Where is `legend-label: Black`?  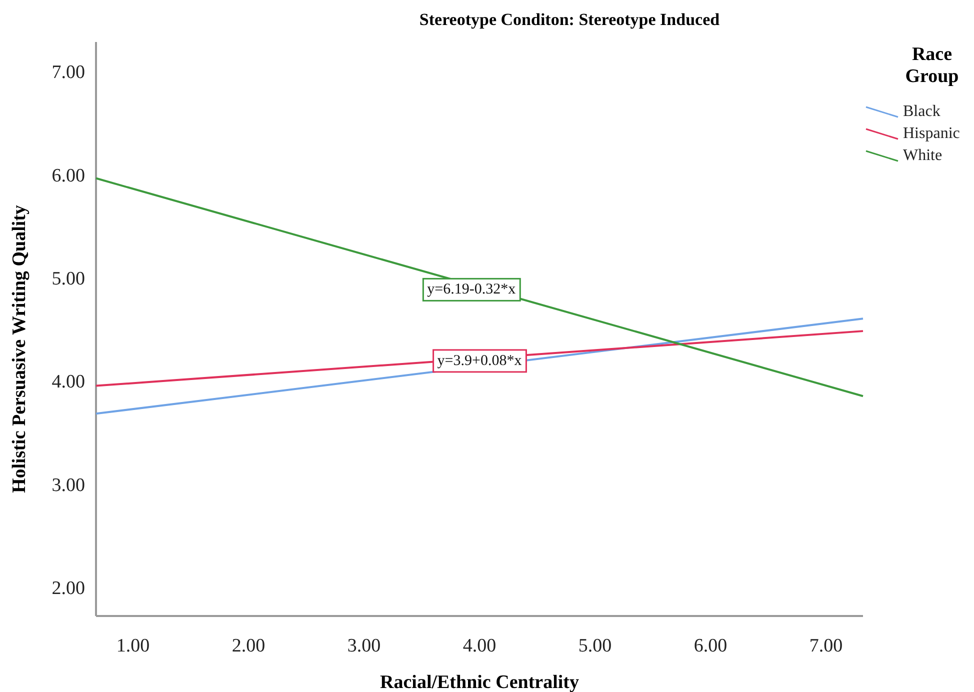 legend-label: Black is located at coordinates (921, 111).